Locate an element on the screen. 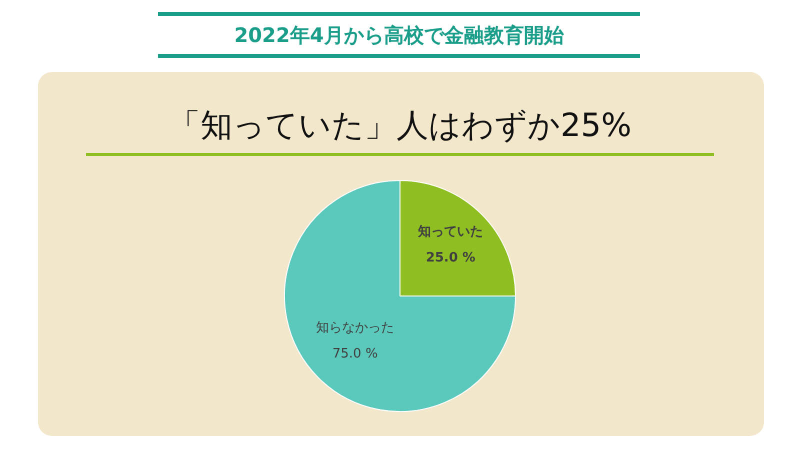 Image resolution: width=800 pixels, height=450 pixels. data-label: 25.0 % is located at coordinates (451, 258).